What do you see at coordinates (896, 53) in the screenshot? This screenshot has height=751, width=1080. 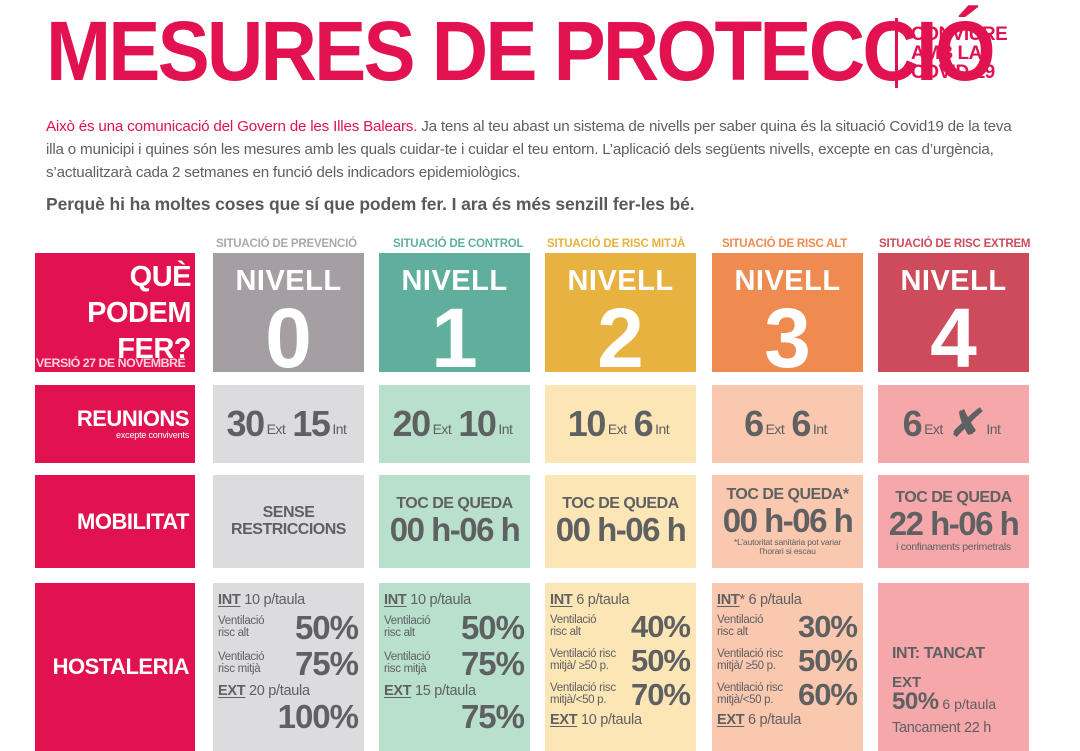 I see `title-divider` at bounding box center [896, 53].